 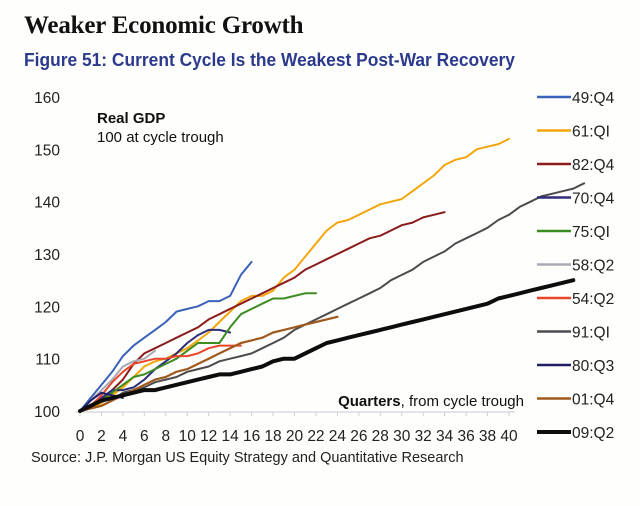 What do you see at coordinates (591, 132) in the screenshot?
I see `legend-label: 61:QI` at bounding box center [591, 132].